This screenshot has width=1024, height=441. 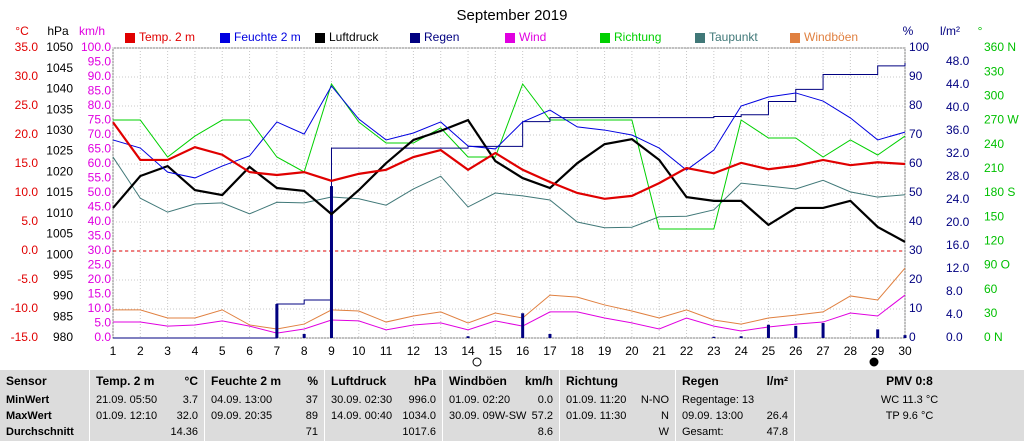 What do you see at coordinates (100, 149) in the screenshot?
I see `y-tick-label: 65.0` at bounding box center [100, 149].